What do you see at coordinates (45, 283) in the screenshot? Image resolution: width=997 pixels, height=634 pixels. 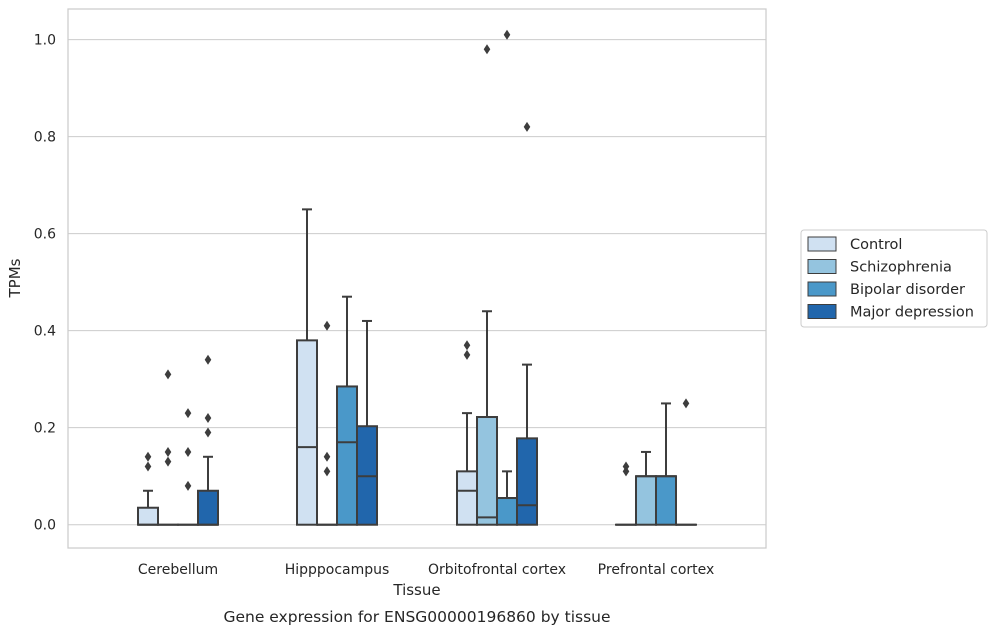 I see `y-axis-ticks: 0.0 0.2 0.4 0.6 0.8 1.0` at bounding box center [45, 283].